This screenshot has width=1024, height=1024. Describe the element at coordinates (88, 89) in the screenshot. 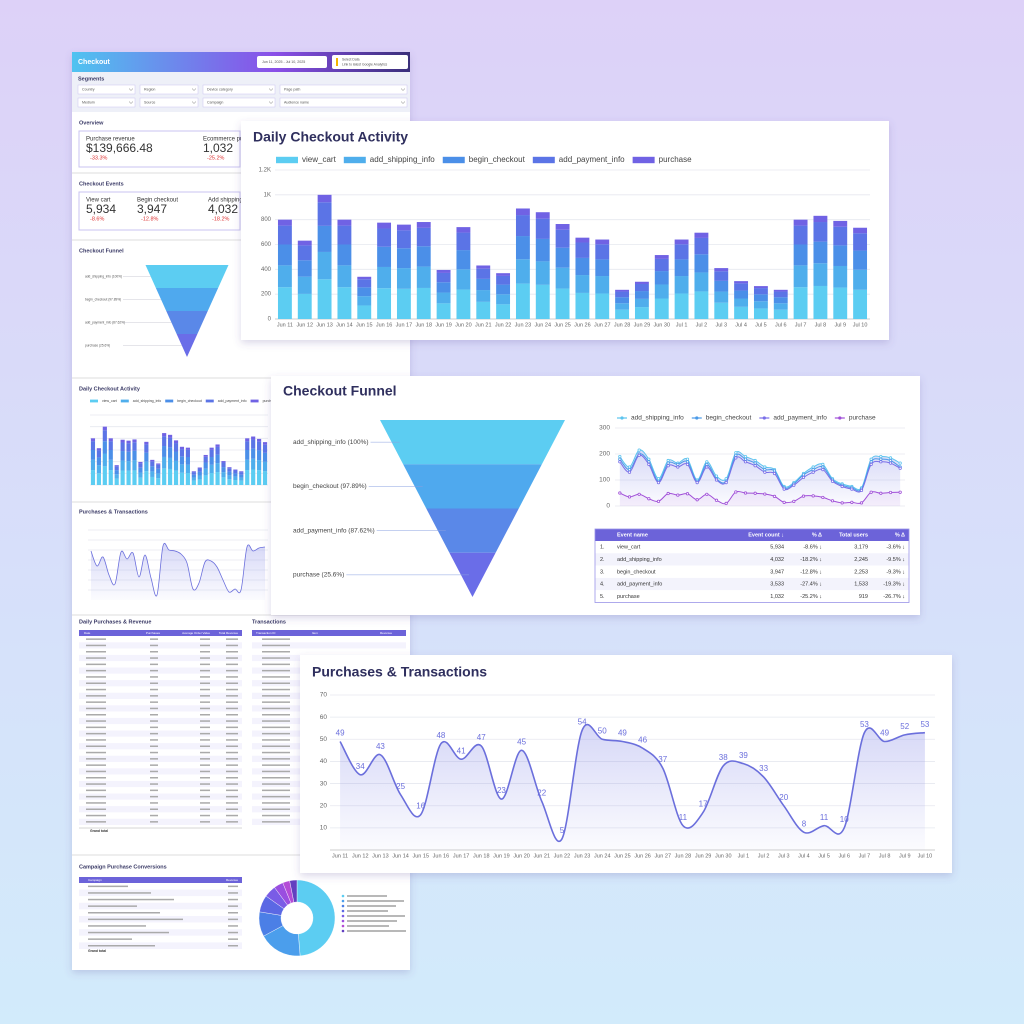

I see `filter-label: Country` at that location.